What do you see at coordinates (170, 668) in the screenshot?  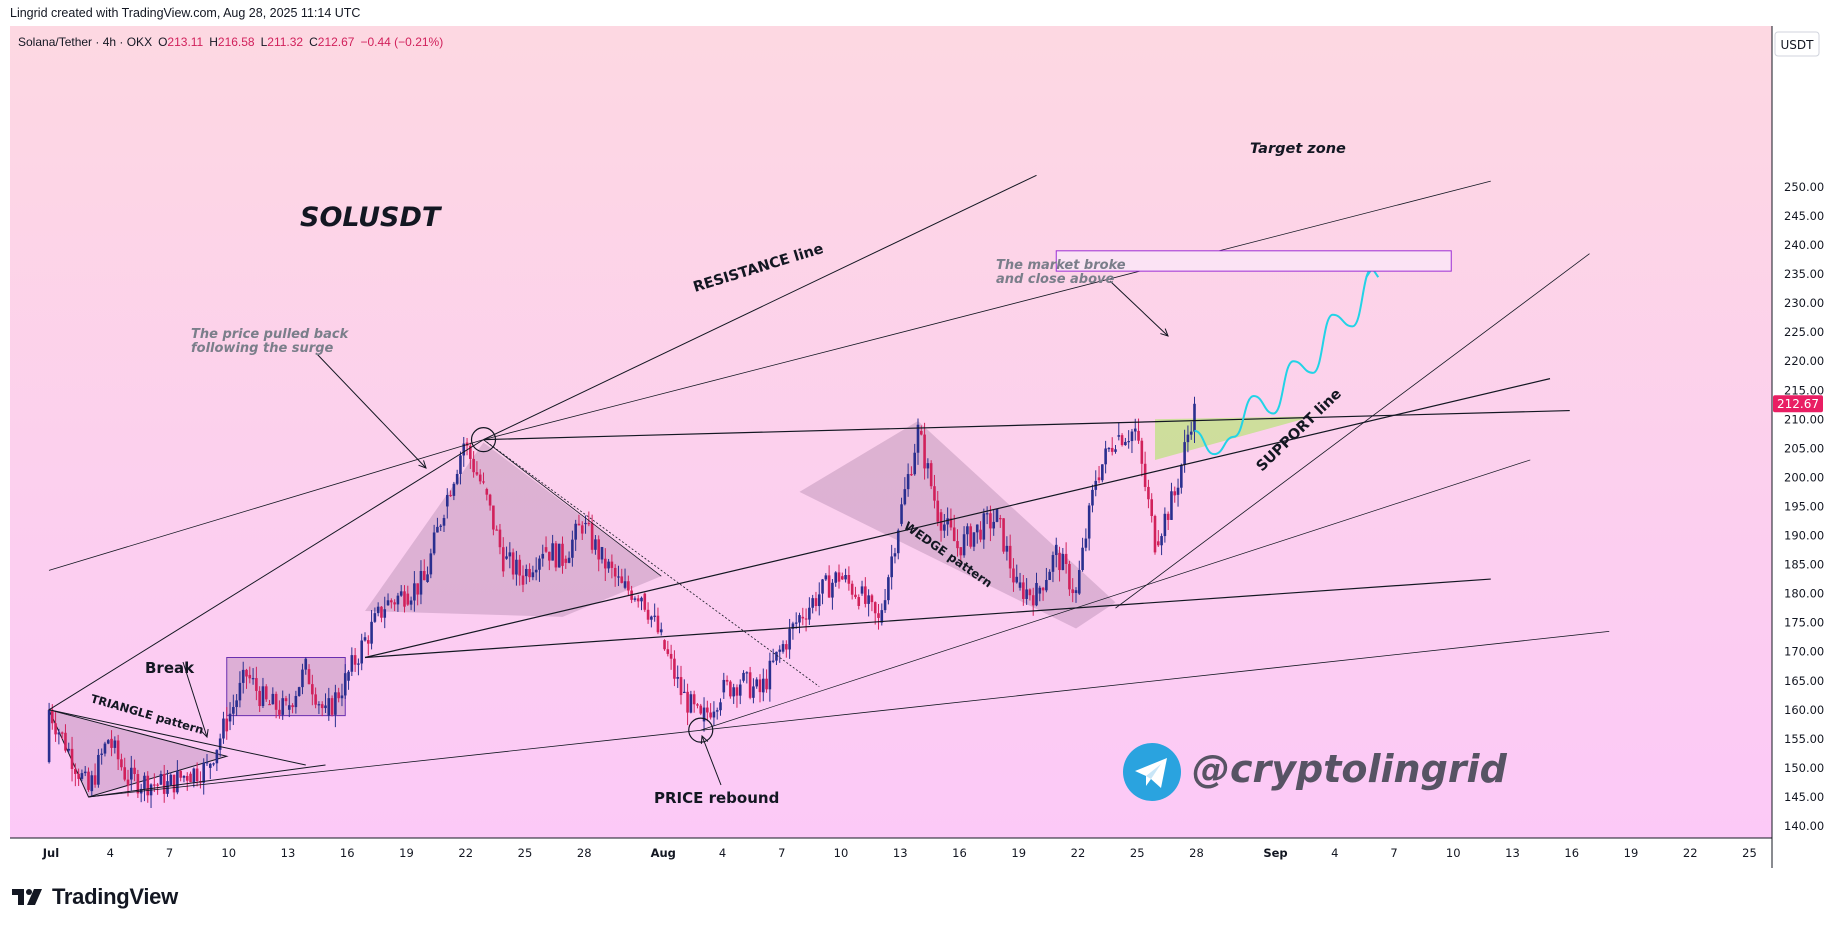 I see `break-label: Break` at bounding box center [170, 668].